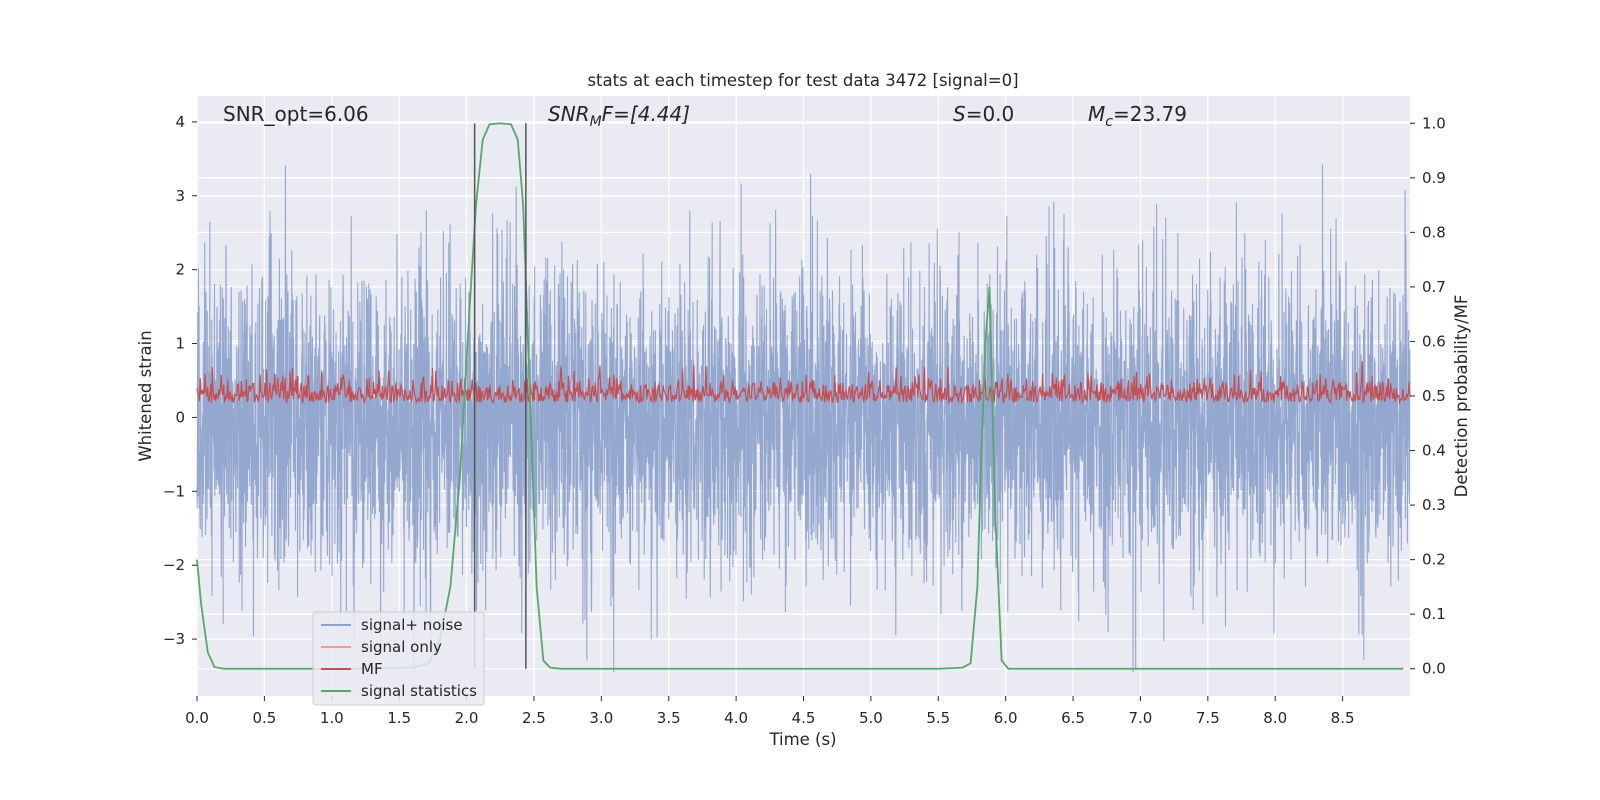 The height and width of the screenshot is (800, 1600). Describe the element at coordinates (1461, 396) in the screenshot. I see `y-axis-label-right: Detection probability/MF` at that location.